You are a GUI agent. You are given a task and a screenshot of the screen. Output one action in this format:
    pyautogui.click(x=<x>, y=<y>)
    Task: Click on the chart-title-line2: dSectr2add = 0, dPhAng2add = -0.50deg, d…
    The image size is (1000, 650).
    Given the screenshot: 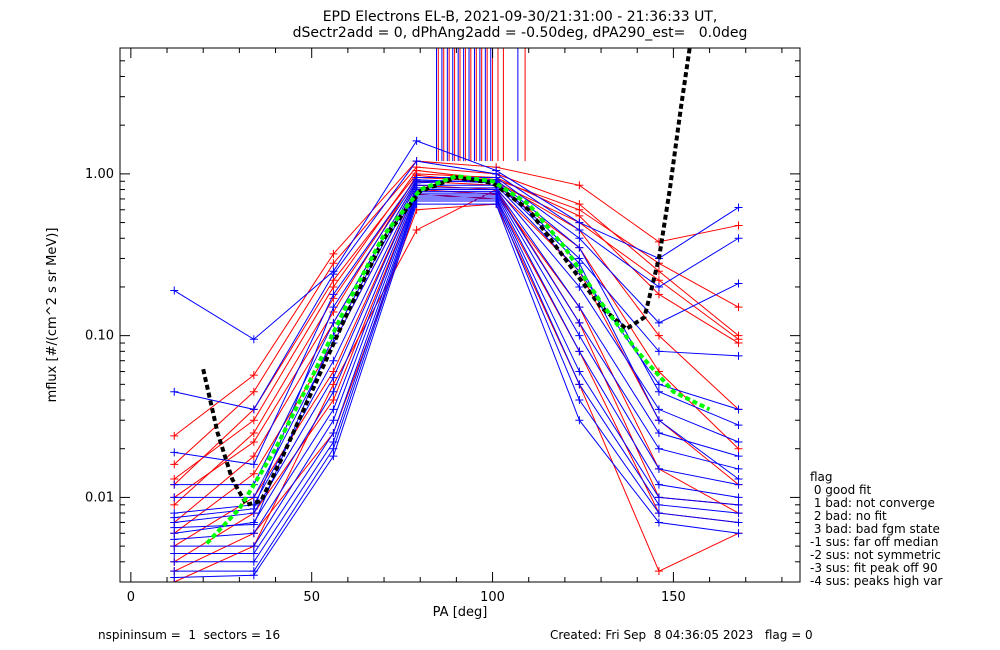 What is the action you would take?
    pyautogui.click(x=520, y=33)
    